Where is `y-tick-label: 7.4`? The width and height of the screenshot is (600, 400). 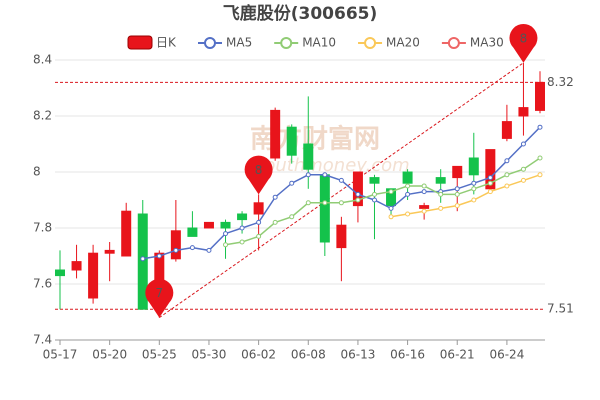 y-tick-label: 7.4 is located at coordinates (42, 340).